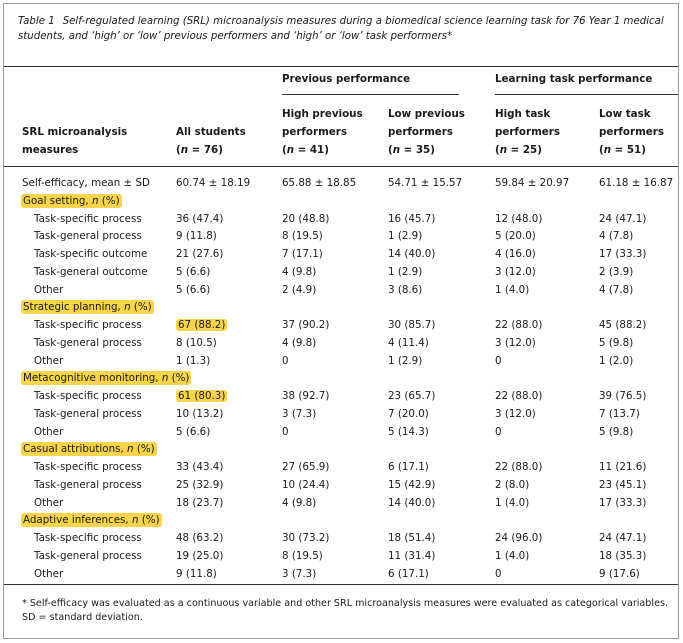 This screenshot has height=643, width=683. Describe the element at coordinates (616, 360) in the screenshot. I see `table-cell: 1 (2.0)` at that location.